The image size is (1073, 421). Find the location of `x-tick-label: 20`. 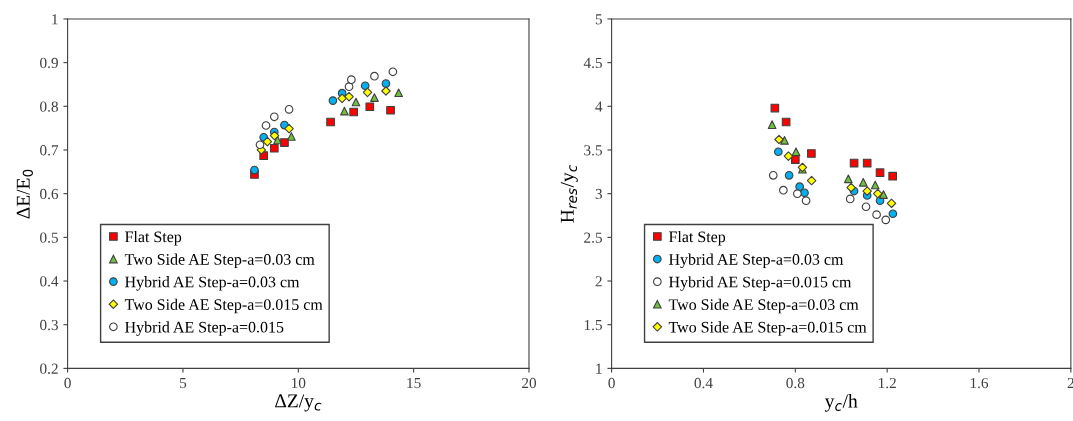

x-tick-label: 20 is located at coordinates (529, 383).